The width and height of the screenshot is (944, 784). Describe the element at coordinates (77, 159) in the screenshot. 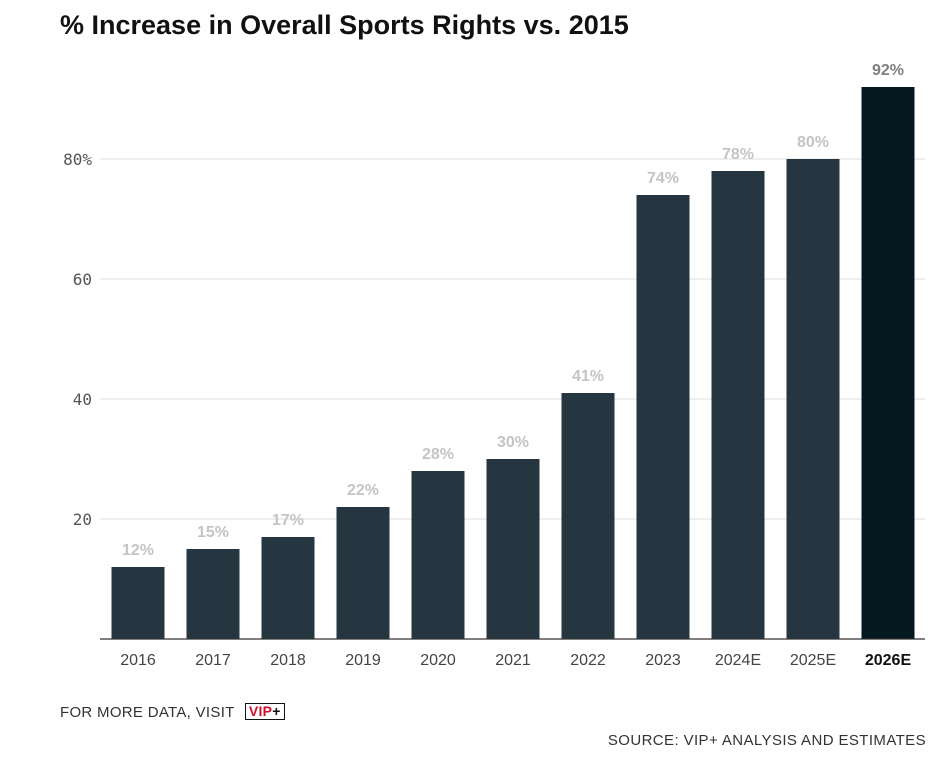

I see `y-tick-label: 80%` at that location.